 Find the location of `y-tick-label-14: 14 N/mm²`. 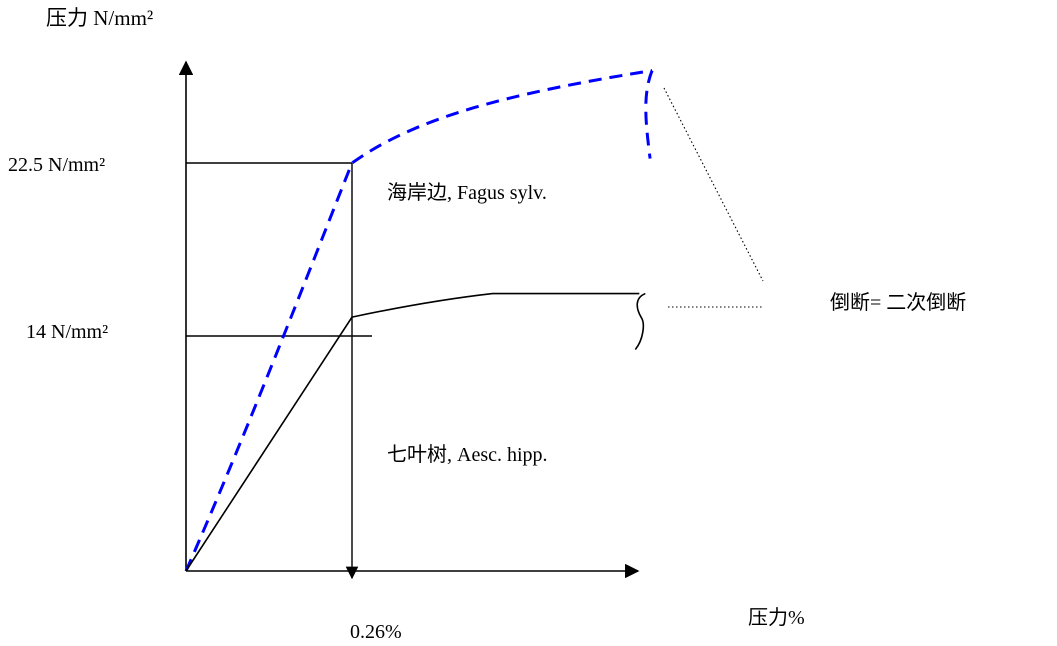

y-tick-label-14: 14 N/mm² is located at coordinates (67, 332).